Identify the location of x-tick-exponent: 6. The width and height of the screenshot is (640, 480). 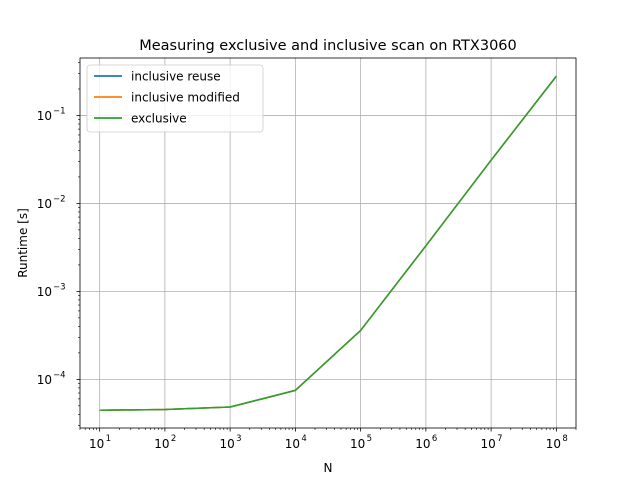
(434, 439).